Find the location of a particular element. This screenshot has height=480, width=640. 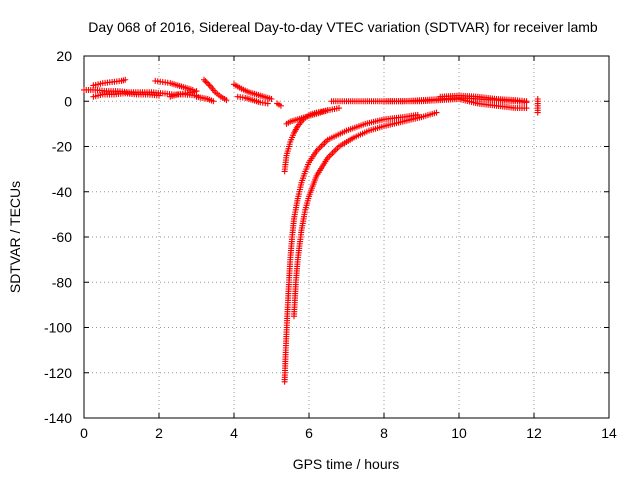

y-tick-label: -40 is located at coordinates (62, 192).